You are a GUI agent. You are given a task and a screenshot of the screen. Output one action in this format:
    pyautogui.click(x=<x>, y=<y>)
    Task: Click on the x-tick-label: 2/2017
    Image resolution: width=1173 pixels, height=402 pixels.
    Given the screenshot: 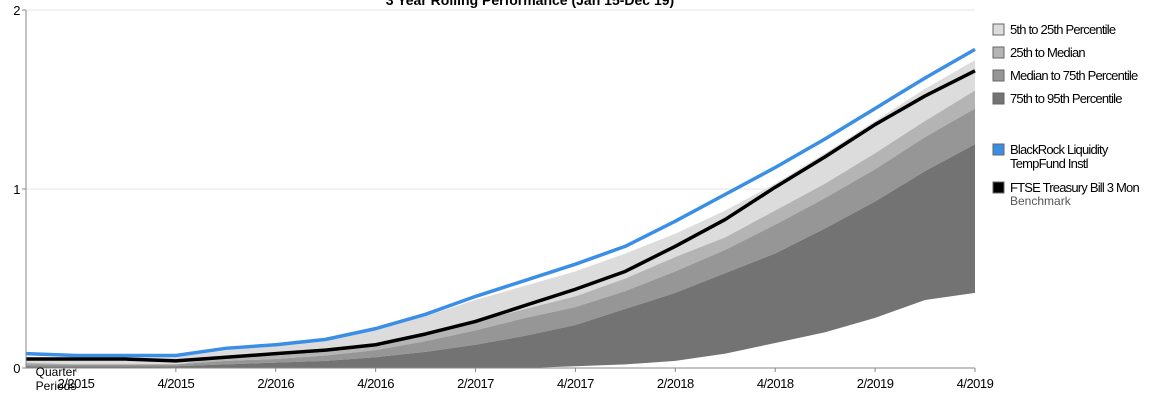 What is the action you would take?
    pyautogui.click(x=475, y=383)
    